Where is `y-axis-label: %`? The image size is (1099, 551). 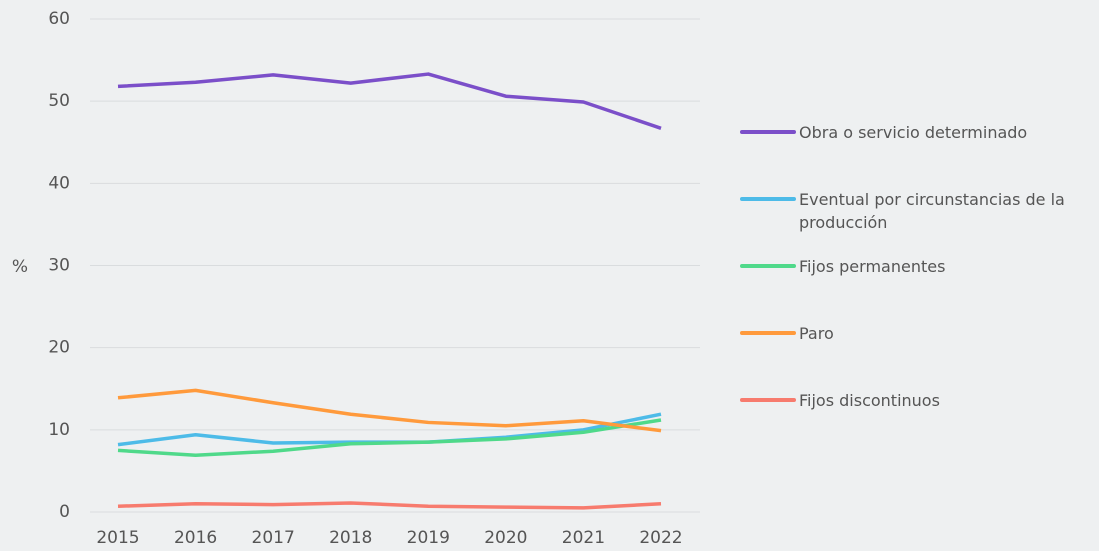
y-axis-label: % is located at coordinates (20, 267).